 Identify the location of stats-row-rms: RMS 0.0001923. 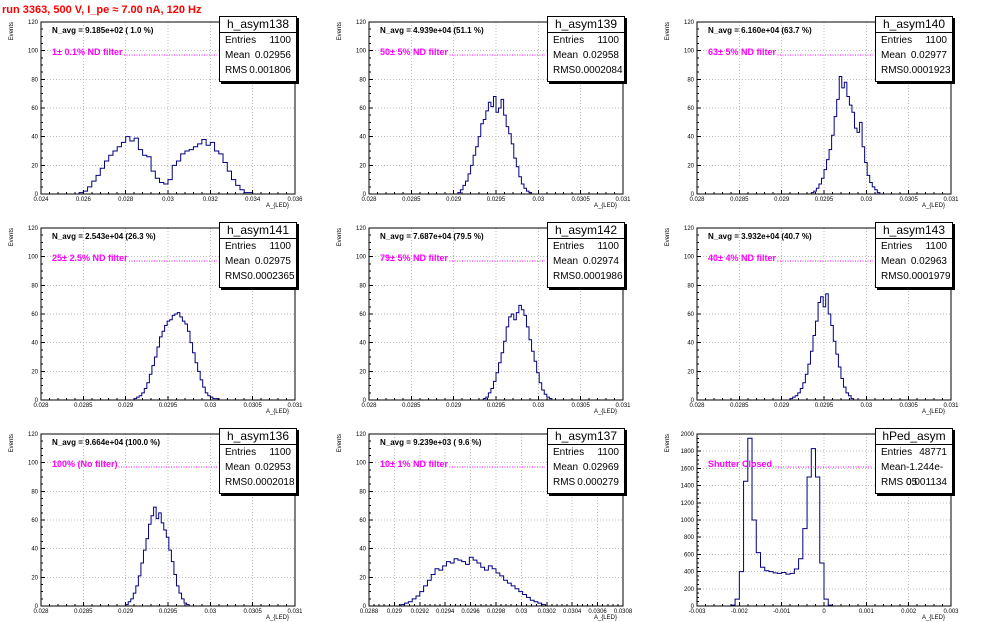
(914, 70).